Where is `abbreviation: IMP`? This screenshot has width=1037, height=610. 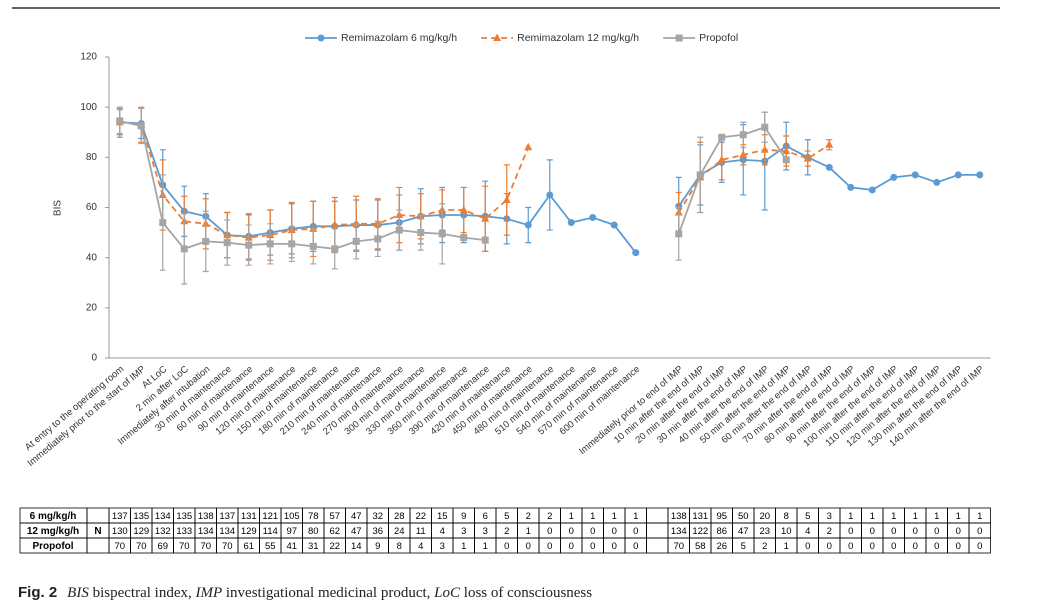 abbreviation: IMP is located at coordinates (209, 593).